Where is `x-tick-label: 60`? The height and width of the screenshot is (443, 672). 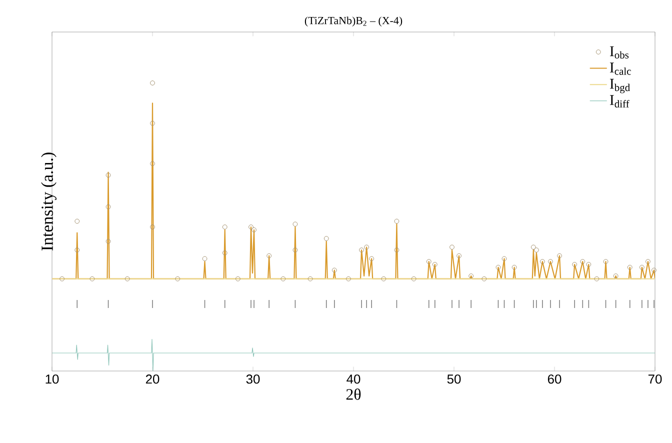 x-tick-label: 60 is located at coordinates (555, 379).